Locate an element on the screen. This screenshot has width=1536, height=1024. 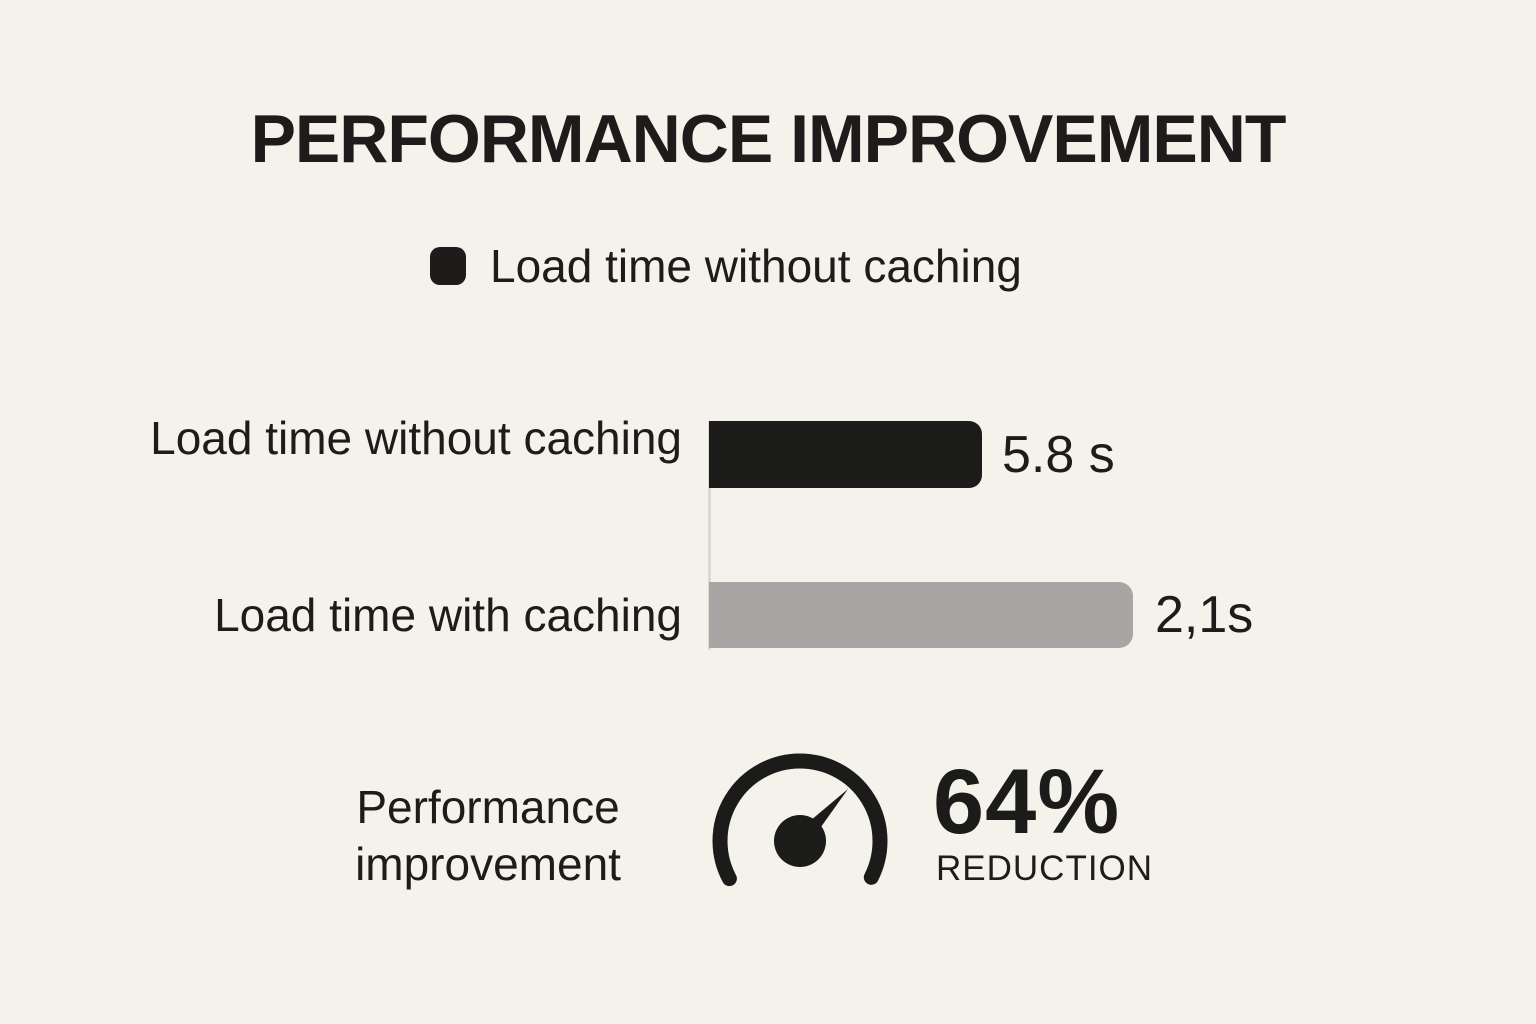
performance-improvement-label: Performance improvement is located at coordinates (488, 836).